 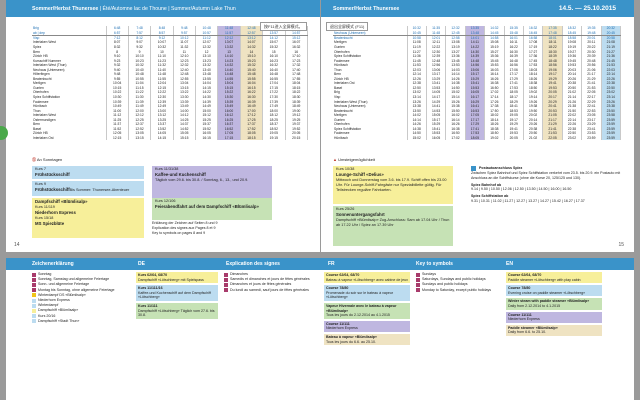 What do you see at coordinates (252, 74) in the screenshot?
I see `time-cell: 15:48` at bounding box center [252, 74].